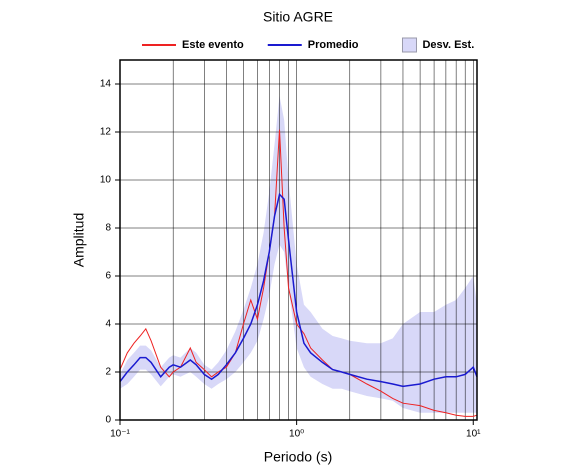 The width and height of the screenshot is (586, 475). Describe the element at coordinates (473, 434) in the screenshot. I see `x-tick-label: 10¹` at that location.